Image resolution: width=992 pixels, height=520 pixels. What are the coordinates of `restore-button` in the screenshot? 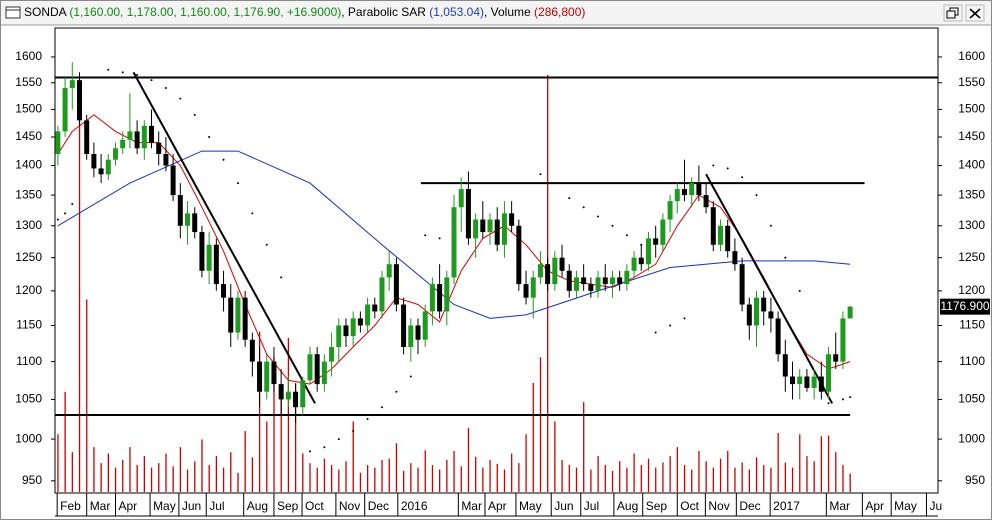 It's located at (953, 13).